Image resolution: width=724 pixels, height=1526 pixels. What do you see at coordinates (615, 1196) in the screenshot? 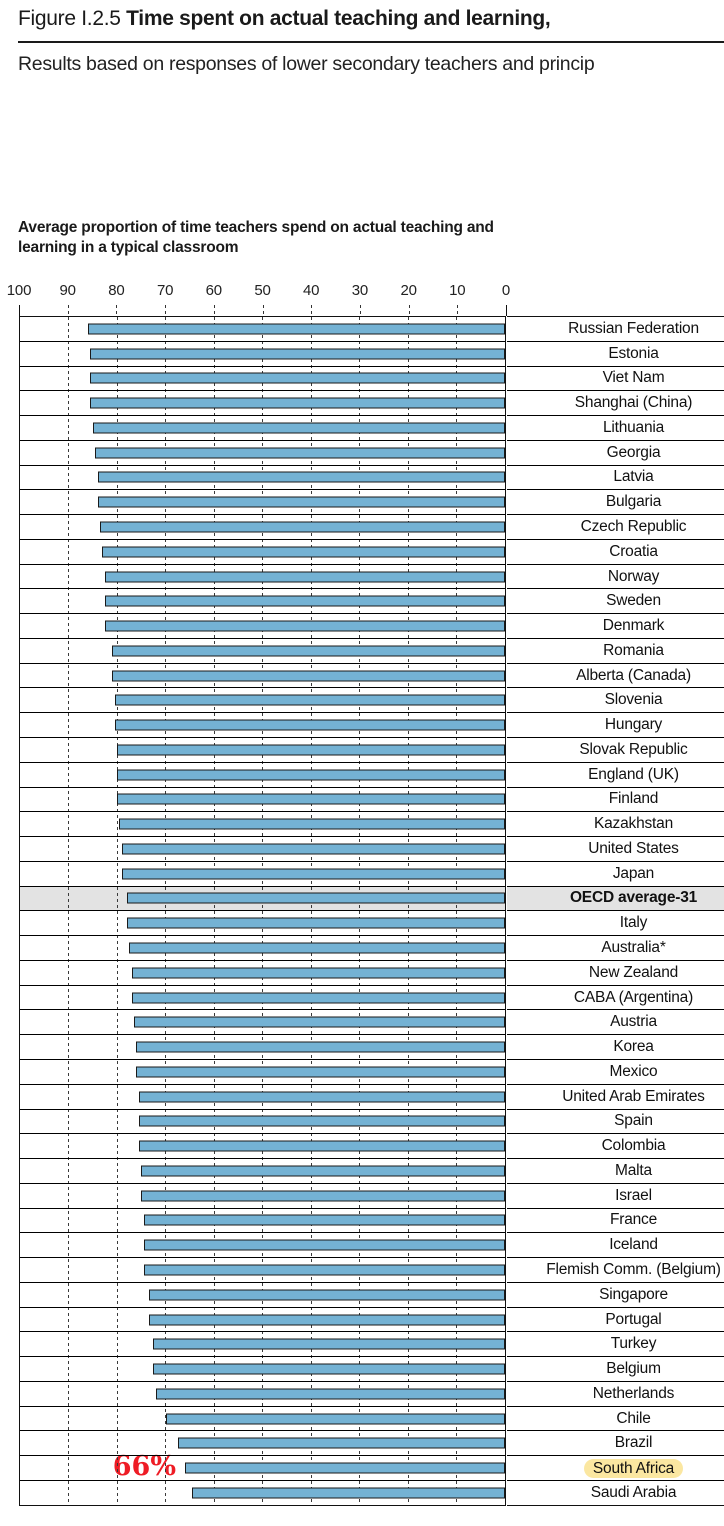
I see `country-label-row: Israel` at bounding box center [615, 1196].